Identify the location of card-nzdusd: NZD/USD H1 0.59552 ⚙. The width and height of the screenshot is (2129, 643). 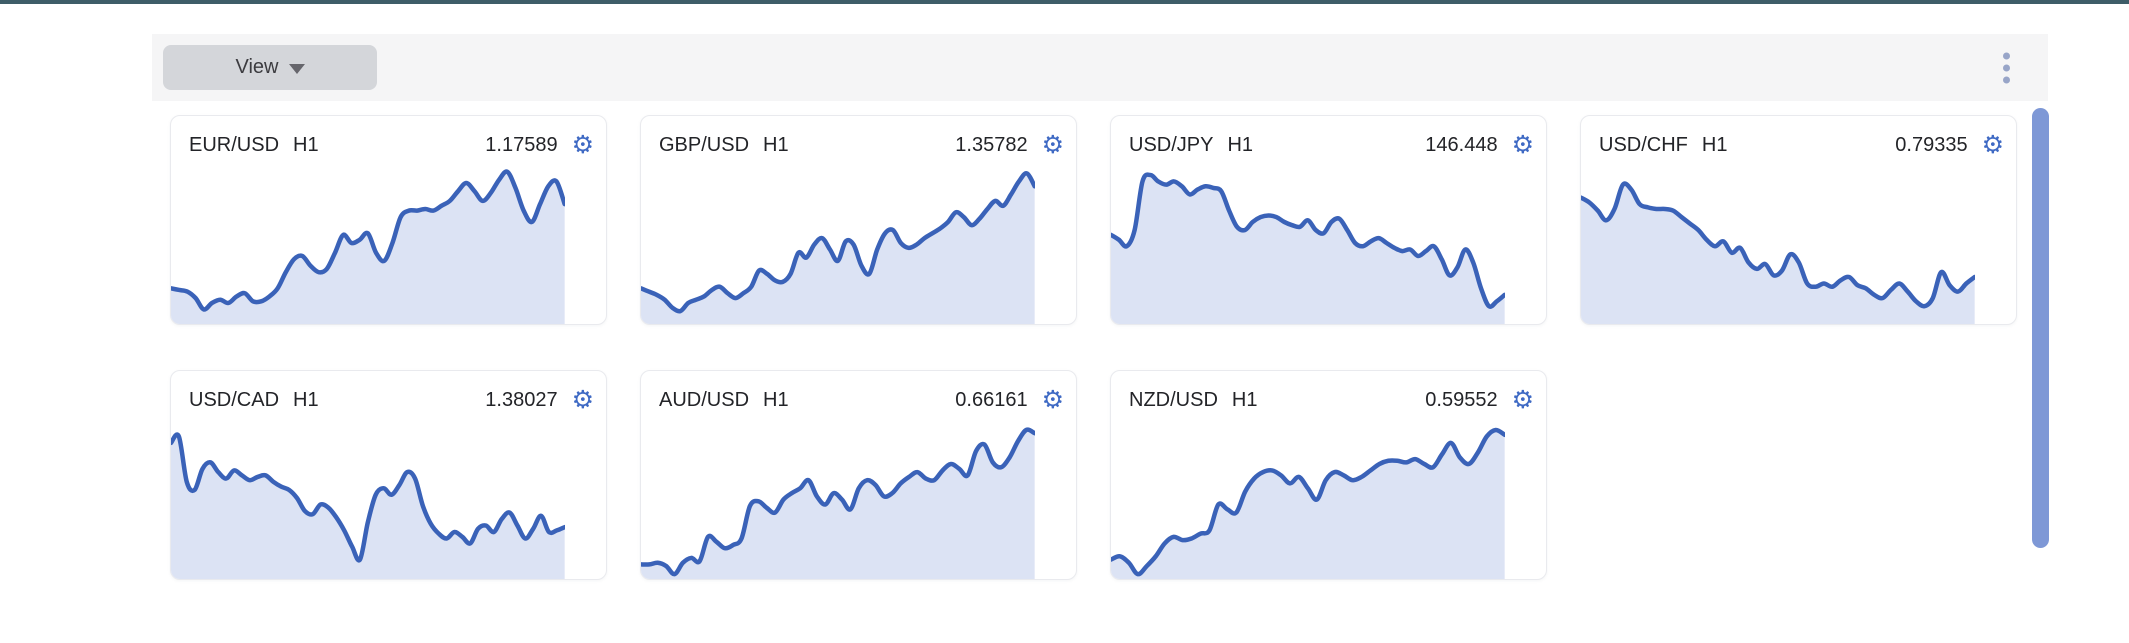
(1328, 475).